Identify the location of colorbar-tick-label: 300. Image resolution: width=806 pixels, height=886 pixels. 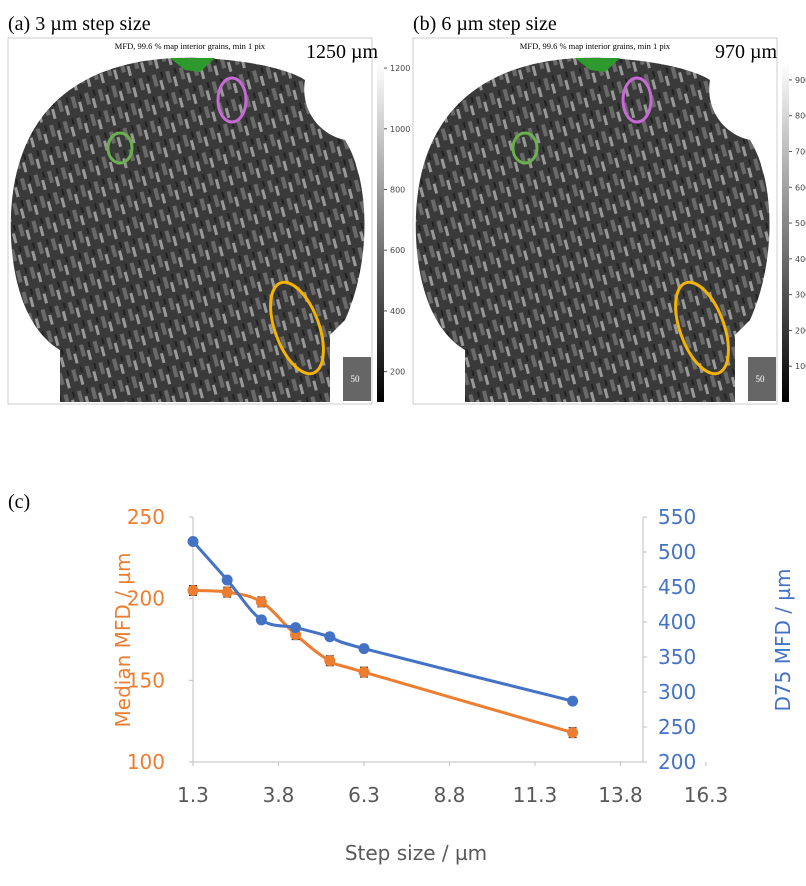
(800, 295).